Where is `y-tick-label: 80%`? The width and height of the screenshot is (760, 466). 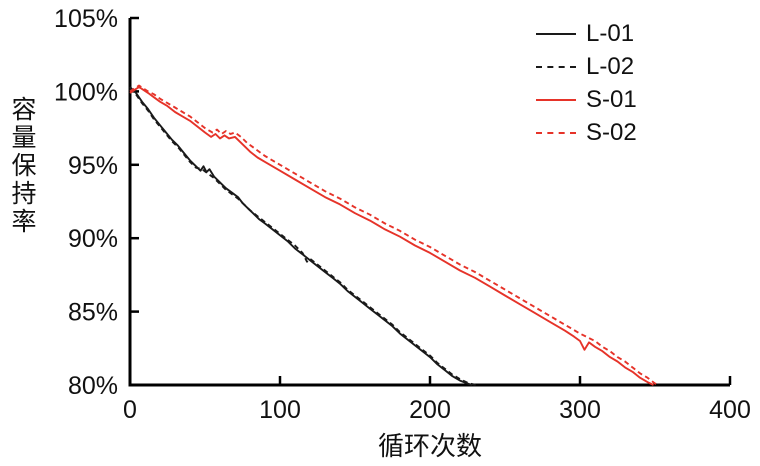 y-tick-label: 80% is located at coordinates (93, 386).